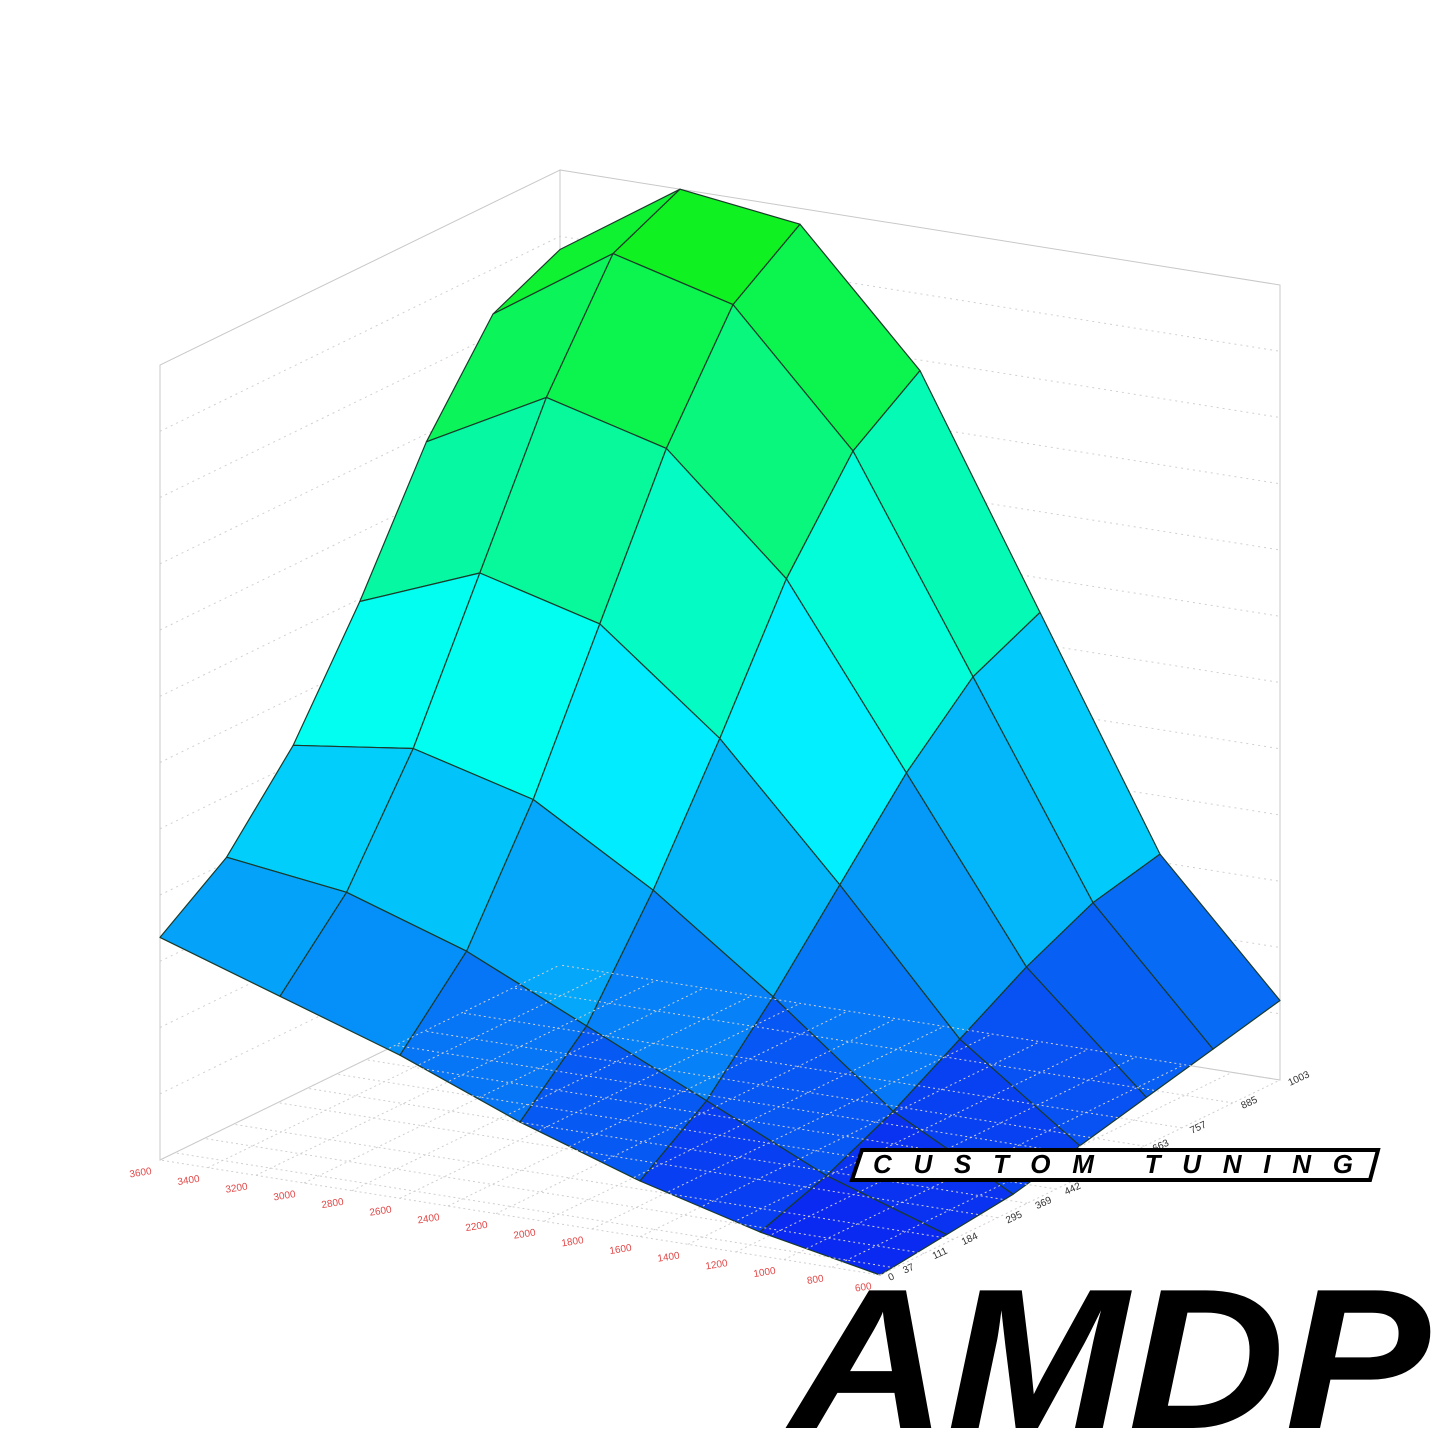  What do you see at coordinates (285, 1196) in the screenshot?
I see `x-tick-label: 3000` at bounding box center [285, 1196].